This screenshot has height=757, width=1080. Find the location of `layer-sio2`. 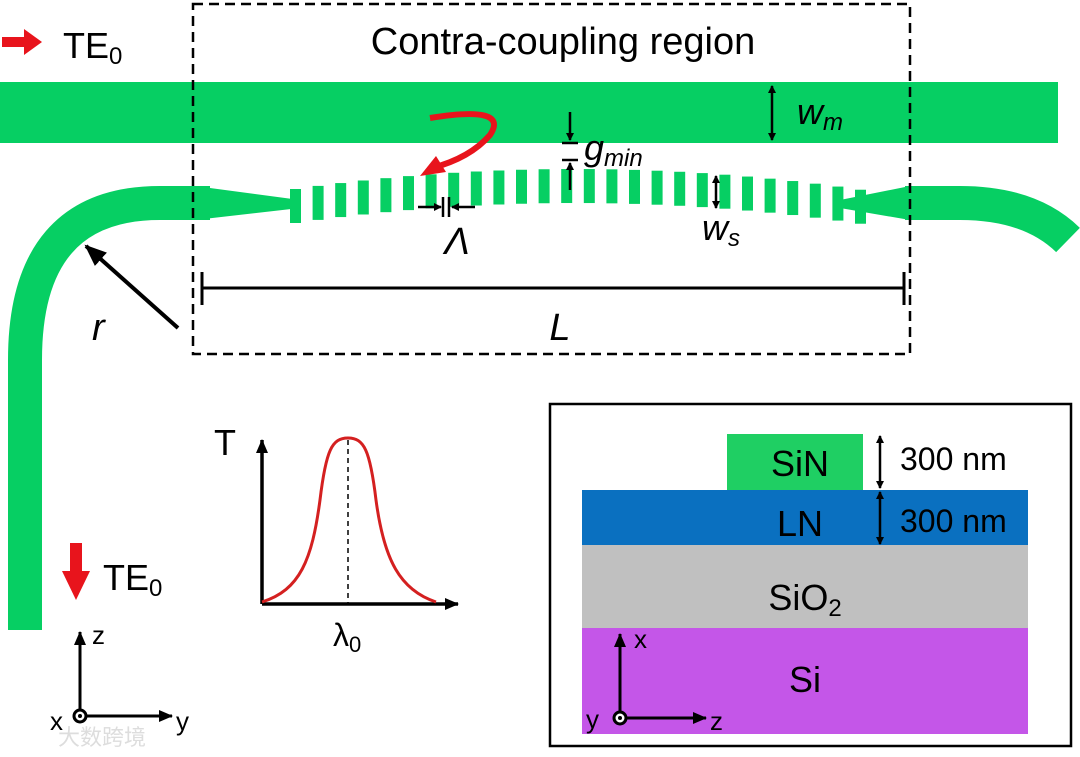

layer-sio2 is located at coordinates (805, 586).